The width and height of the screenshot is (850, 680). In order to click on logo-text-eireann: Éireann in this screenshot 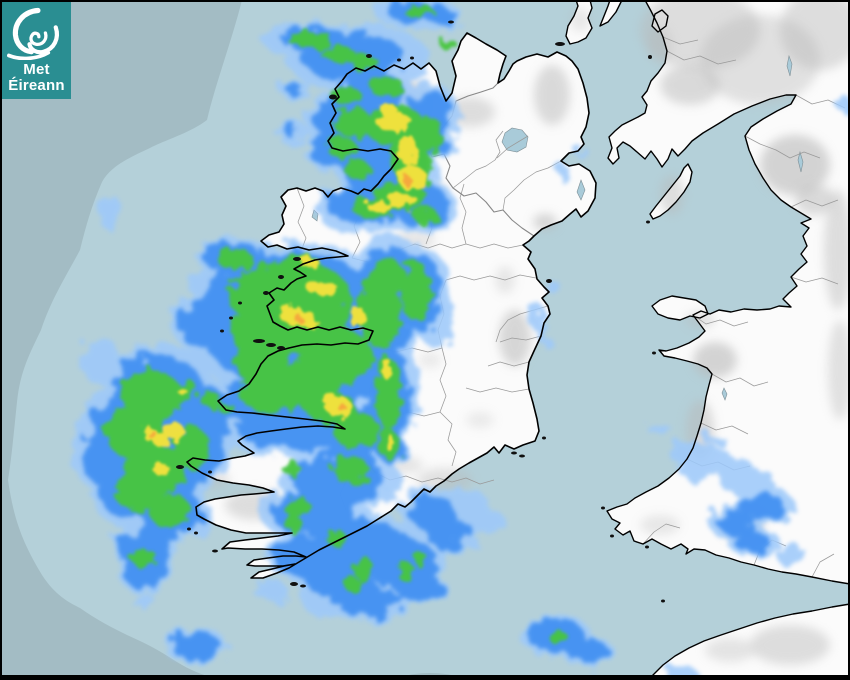, I will do `click(36, 85)`.